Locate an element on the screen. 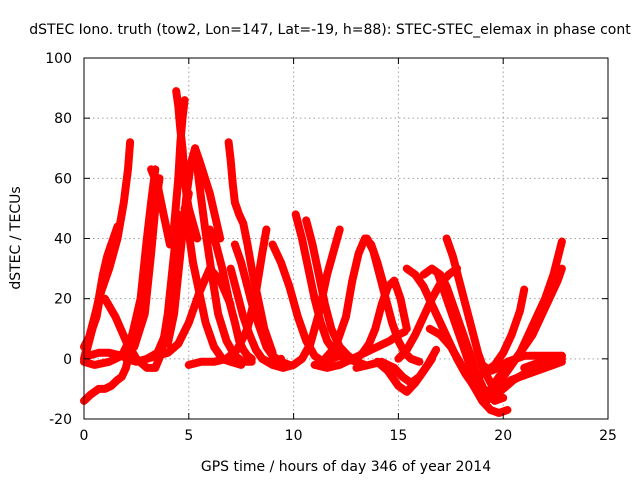  y-tick-label: 20 is located at coordinates (63, 300).